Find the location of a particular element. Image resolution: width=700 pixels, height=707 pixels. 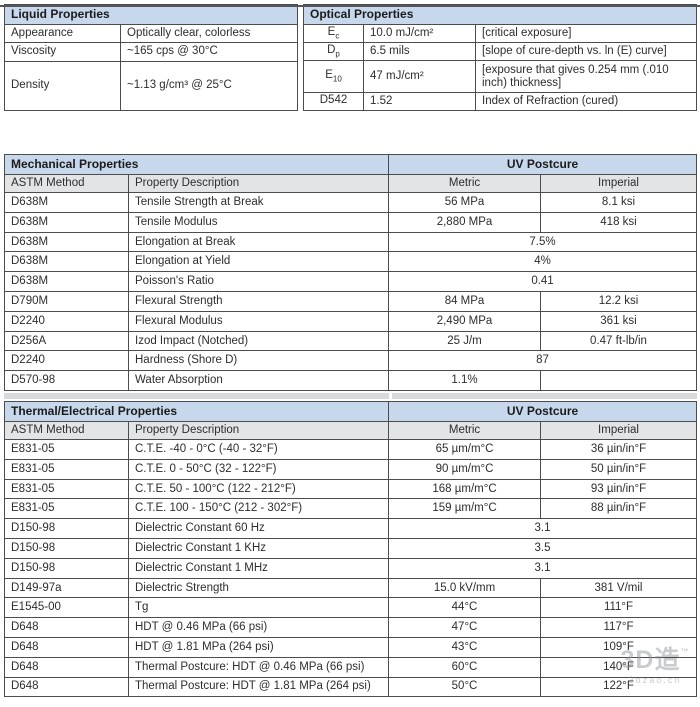

value-cell: 10.0 mJ/cm² is located at coordinates (419, 33).